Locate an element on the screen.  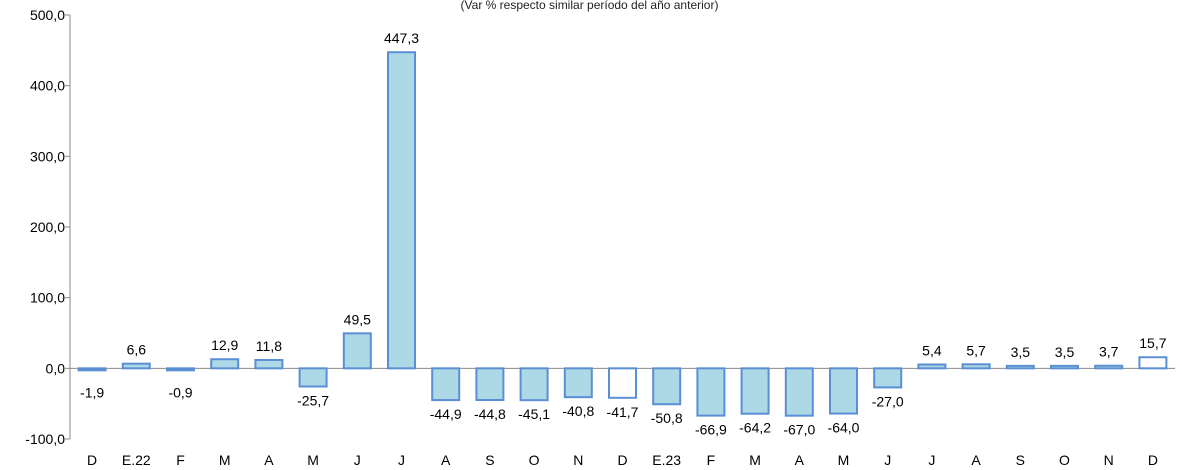
y-tick-label: 400,0 is located at coordinates (47, 86).